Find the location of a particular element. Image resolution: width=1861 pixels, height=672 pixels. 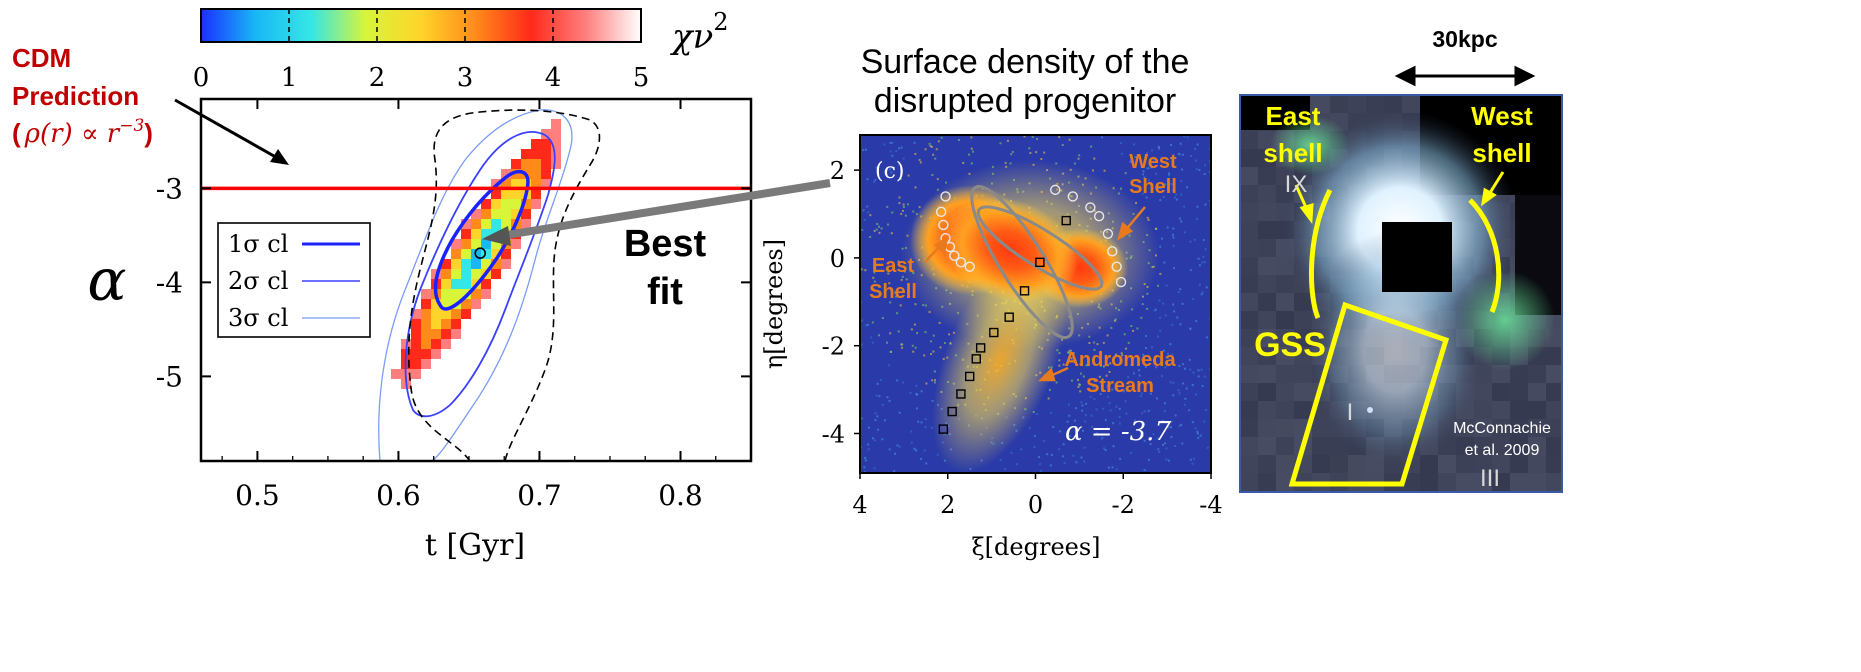

colorbar-tick-label: 3 is located at coordinates (465, 78).